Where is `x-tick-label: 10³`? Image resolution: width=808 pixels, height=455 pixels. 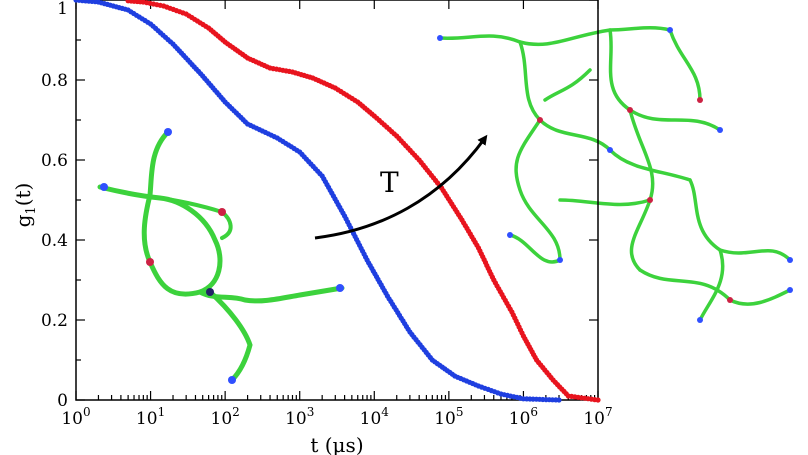 x-tick-label: 10³ is located at coordinates (299, 417).